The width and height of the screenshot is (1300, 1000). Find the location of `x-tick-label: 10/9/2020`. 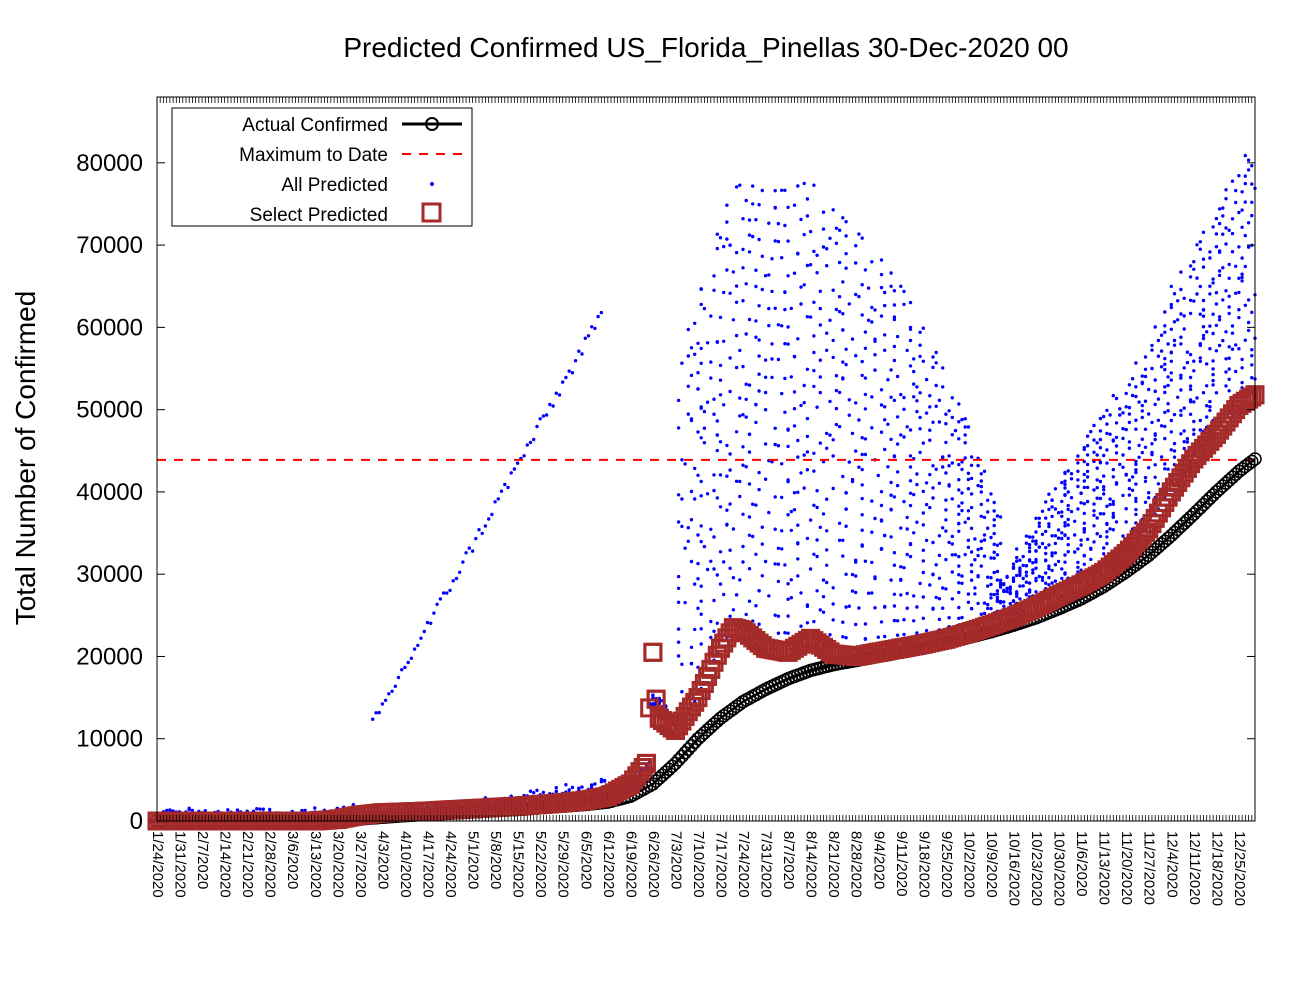

x-tick-label: 10/9/2020 is located at coordinates (991, 864).